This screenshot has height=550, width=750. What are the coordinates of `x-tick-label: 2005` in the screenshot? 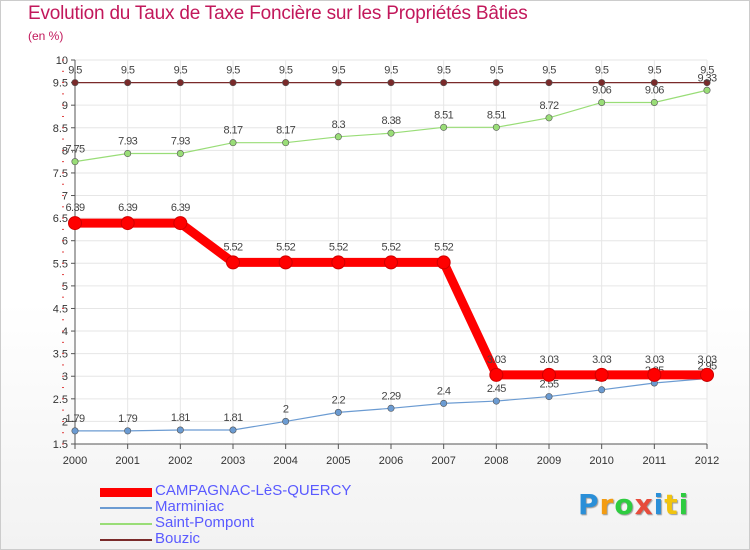 It's located at (338, 461).